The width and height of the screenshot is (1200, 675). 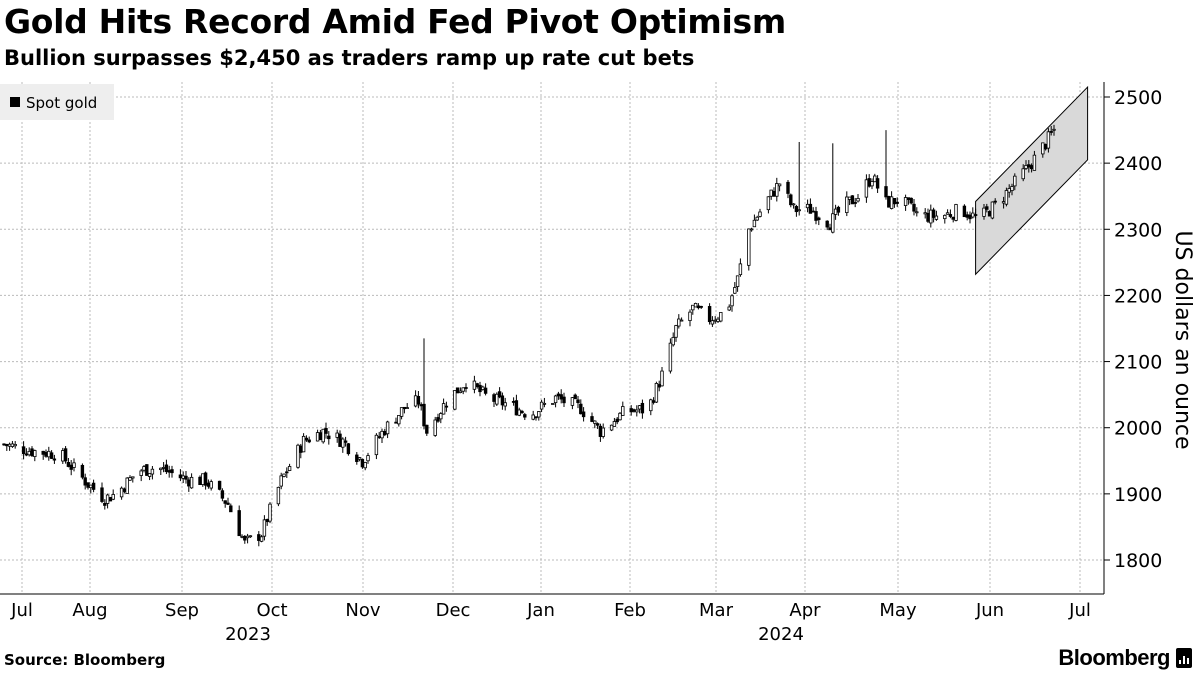 I want to click on chart-title: Gold Hits Record Amid Fed Pivot Optimism, so click(x=395, y=21).